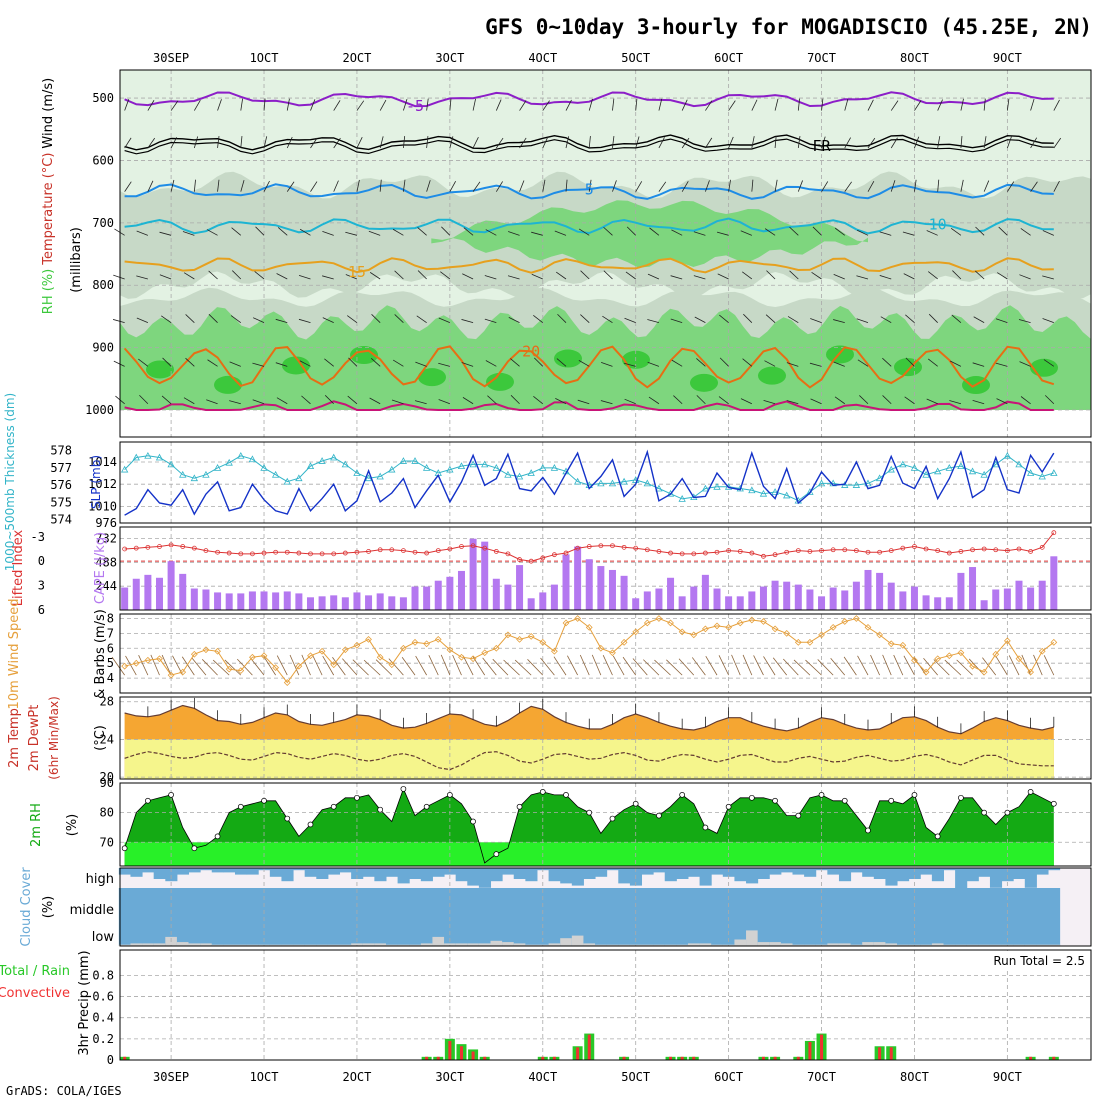 Image resolution: width=1100 pixels, height=1100 pixels. Describe the element at coordinates (938, 225) in the screenshot. I see `isotherm-label: 10` at that location.